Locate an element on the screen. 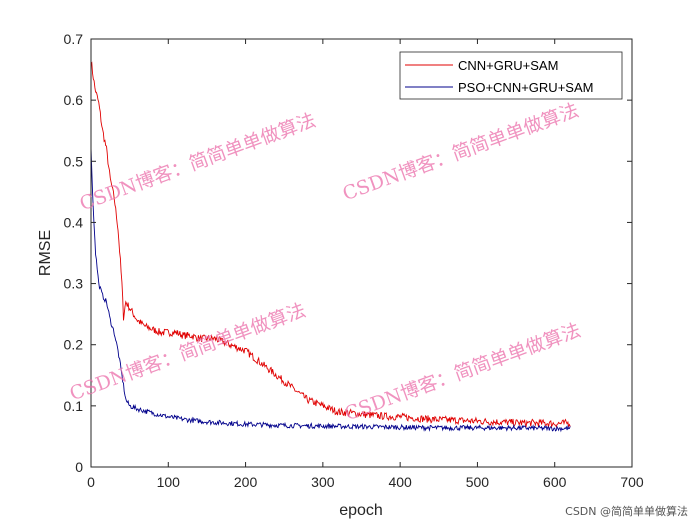 This screenshot has width=700, height=525. y-tick-label: 0.3 is located at coordinates (74, 284).